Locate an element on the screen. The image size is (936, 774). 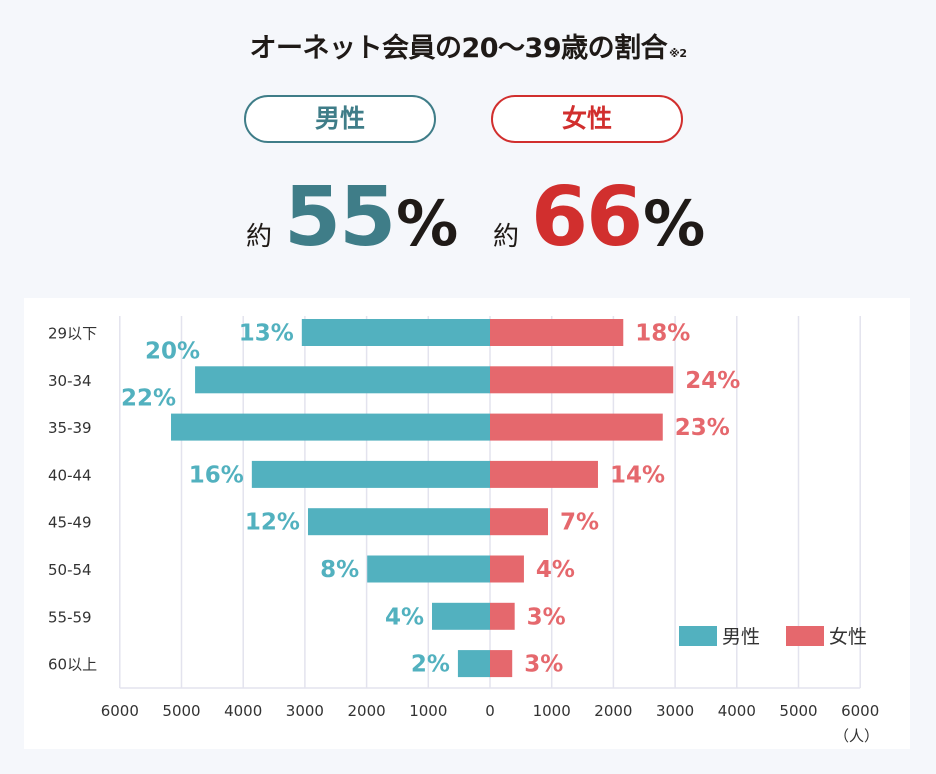
category-label: 40-44 is located at coordinates (70, 475).